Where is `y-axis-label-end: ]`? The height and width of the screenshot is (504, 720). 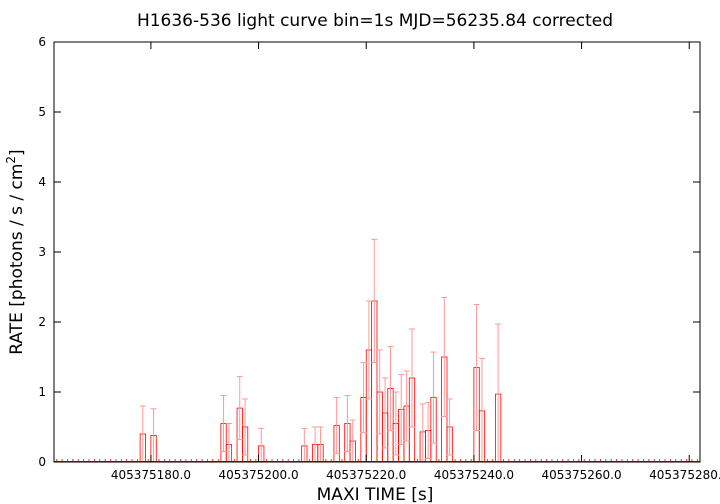
y-axis-label-end: ] is located at coordinates (17, 152).